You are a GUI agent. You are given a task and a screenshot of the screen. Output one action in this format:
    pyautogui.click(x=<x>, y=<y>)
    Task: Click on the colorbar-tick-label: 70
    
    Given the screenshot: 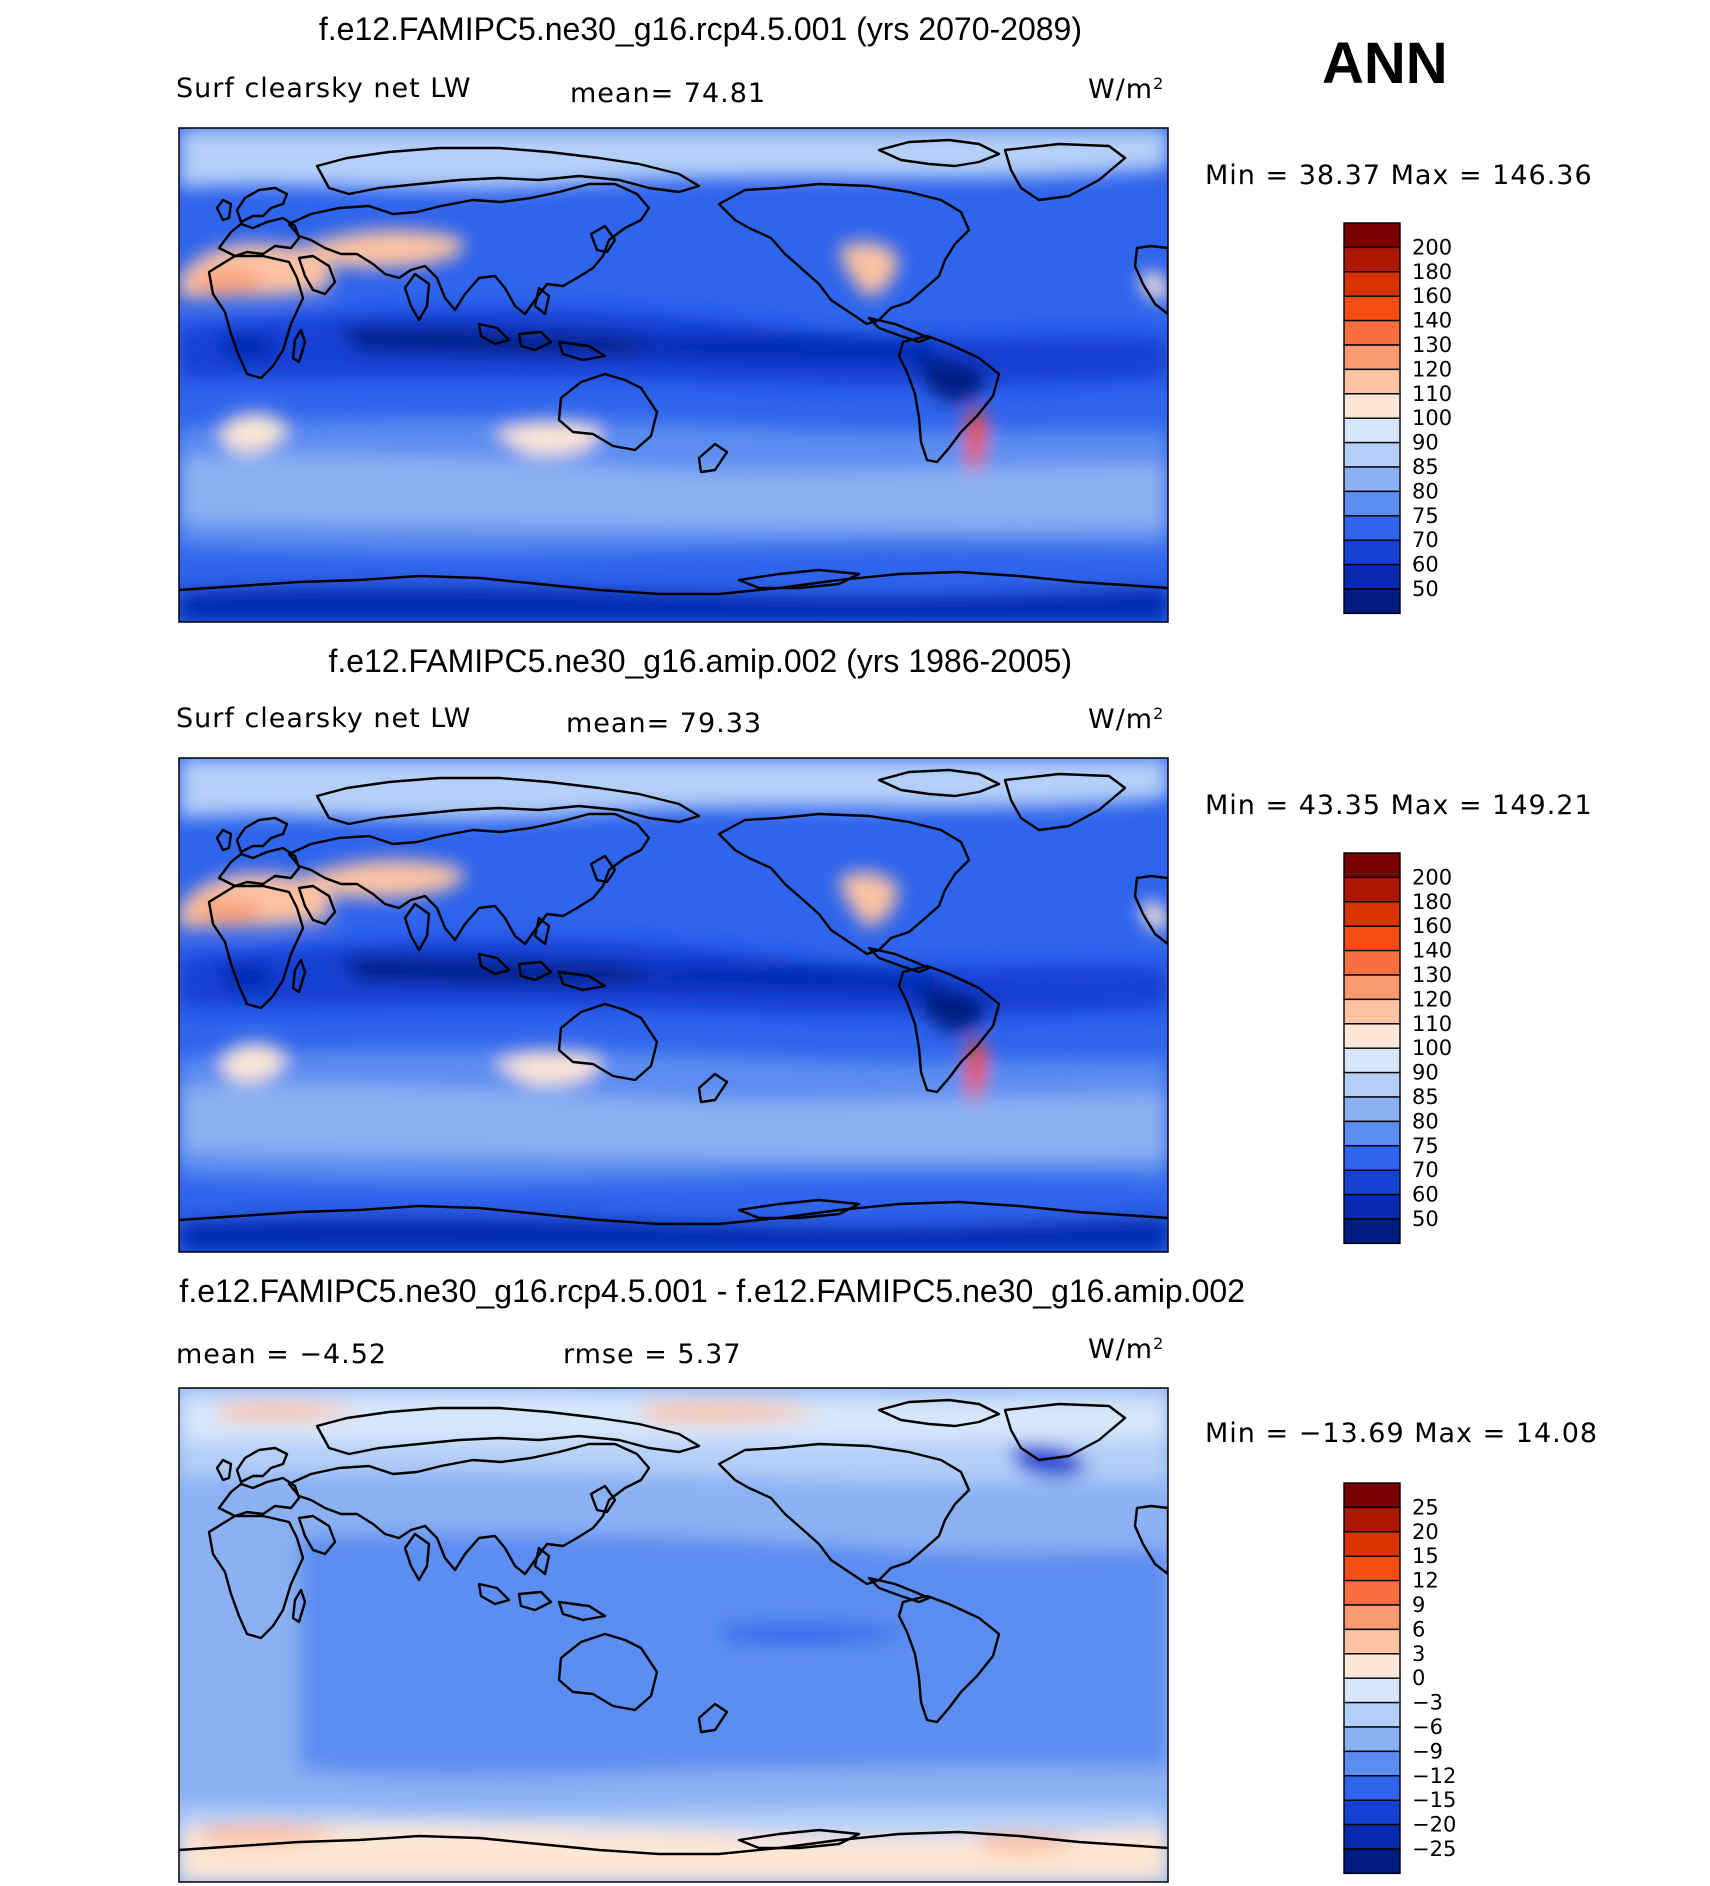 What is the action you would take?
    pyautogui.click(x=1425, y=1170)
    